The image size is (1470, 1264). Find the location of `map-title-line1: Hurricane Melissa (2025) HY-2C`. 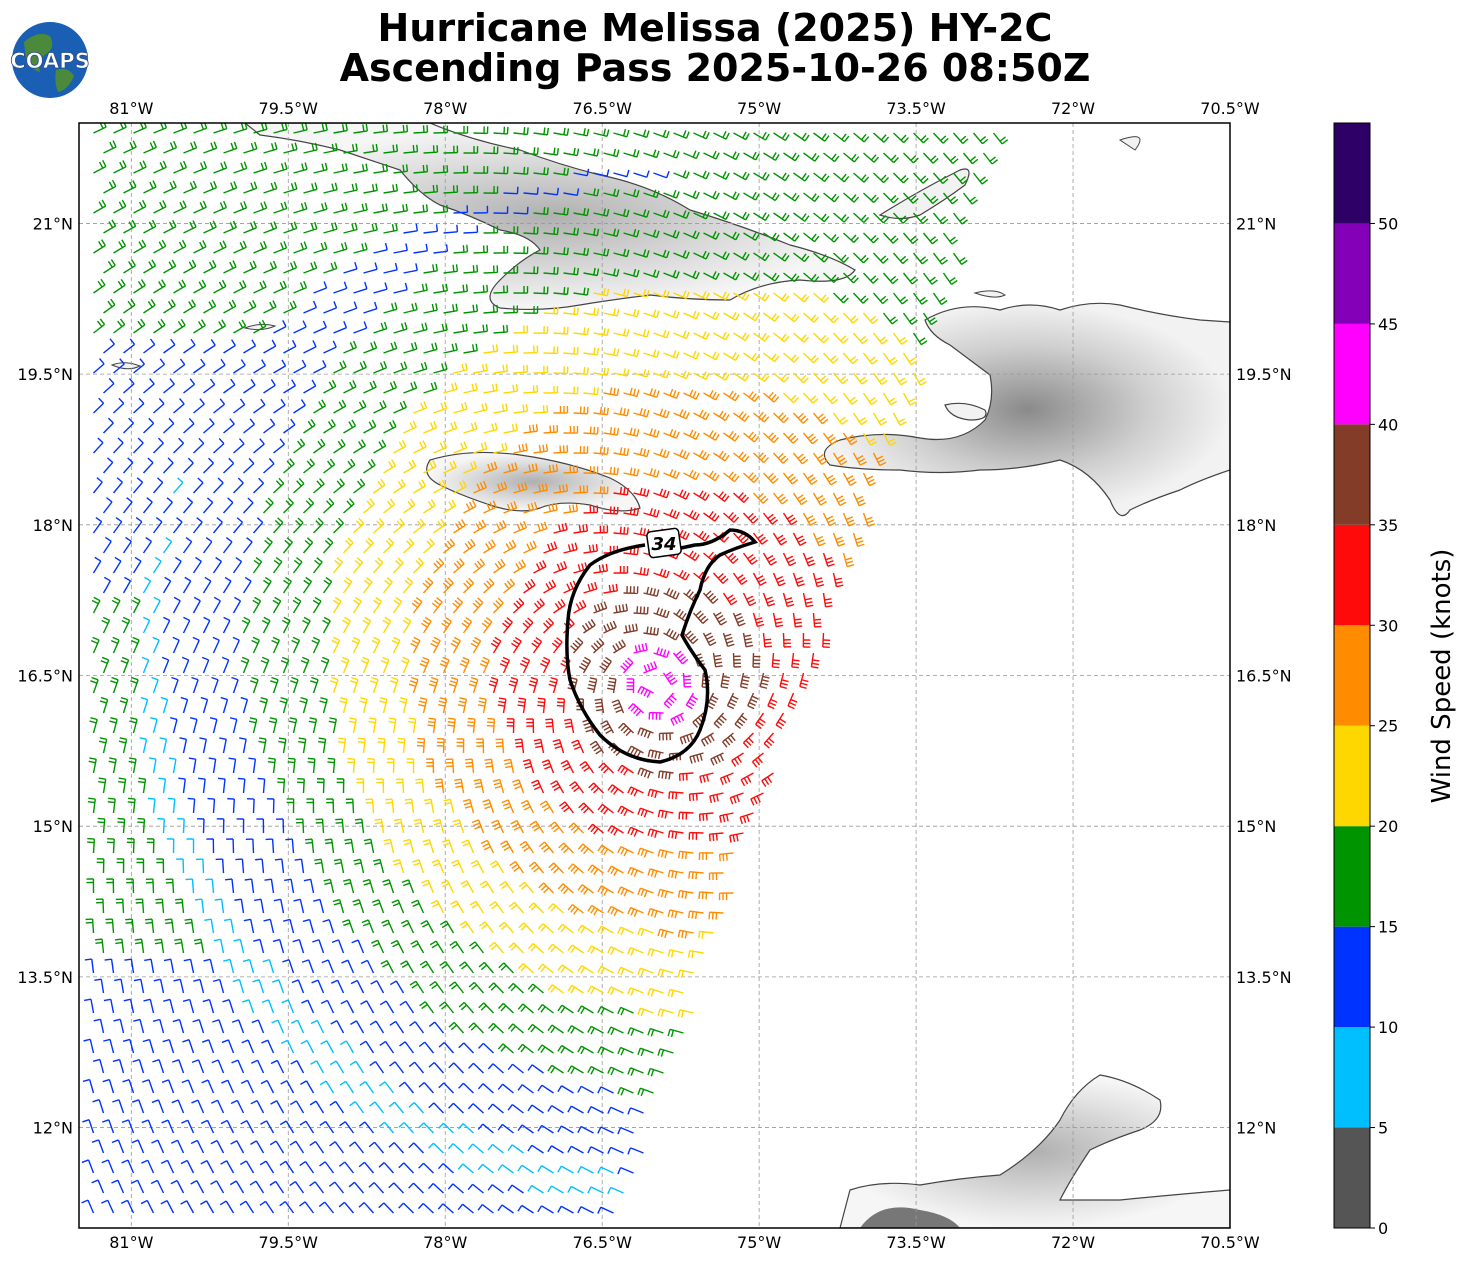

map-title-line1: Hurricane Melissa (2025) HY-2C is located at coordinates (715, 28).